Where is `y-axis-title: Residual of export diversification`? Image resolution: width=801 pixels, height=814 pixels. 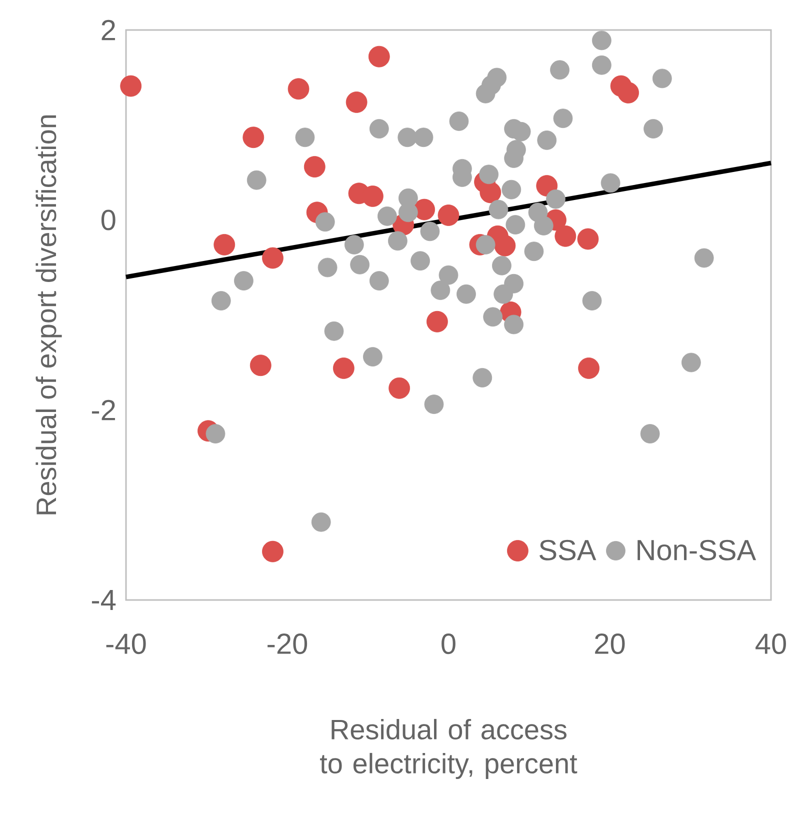 y-axis-title: Residual of export diversification is located at coordinates (49, 314).